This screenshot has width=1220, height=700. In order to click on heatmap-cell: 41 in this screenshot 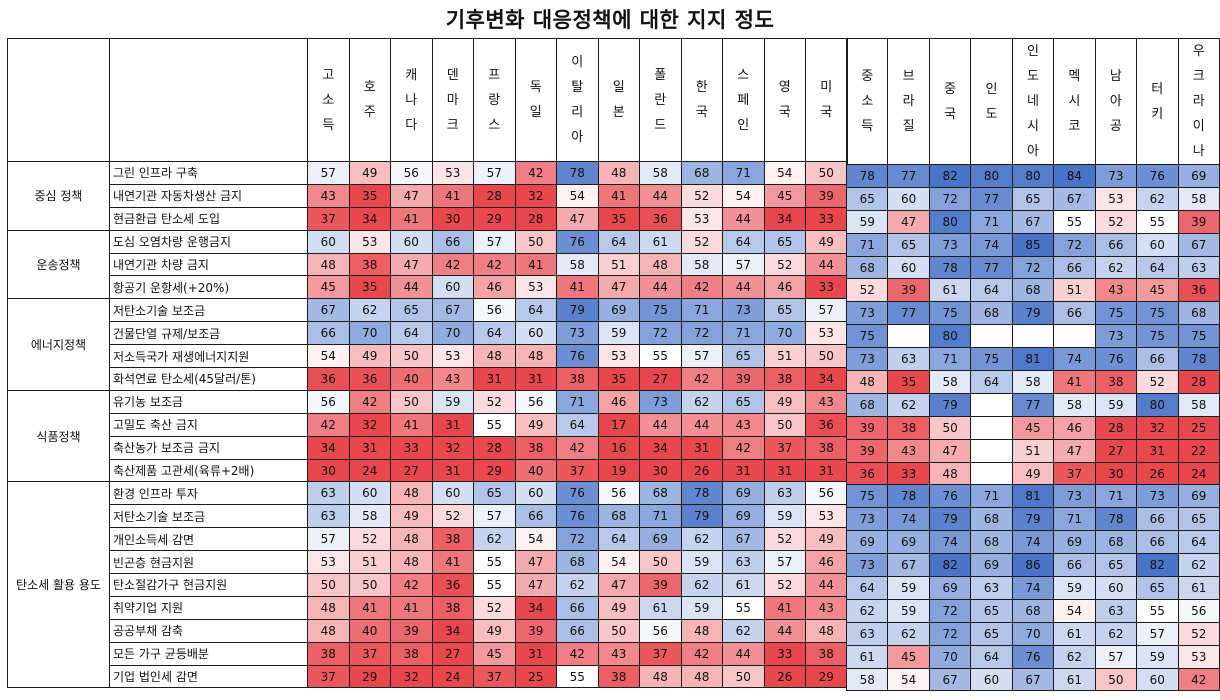, I will do `click(1074, 382)`.